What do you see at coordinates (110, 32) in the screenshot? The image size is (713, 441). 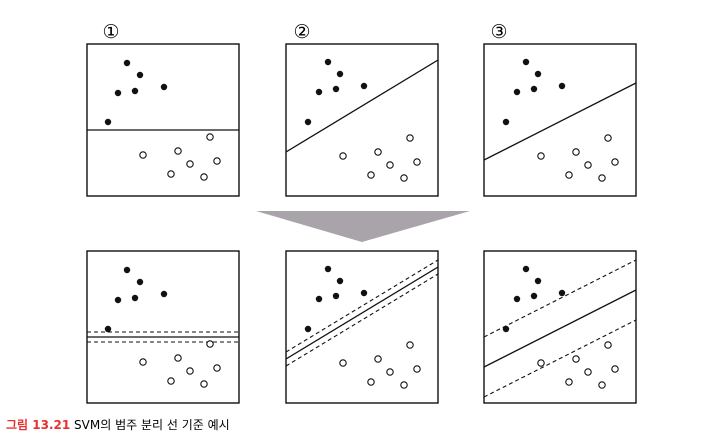 I see `panel-number-1: ①` at bounding box center [110, 32].